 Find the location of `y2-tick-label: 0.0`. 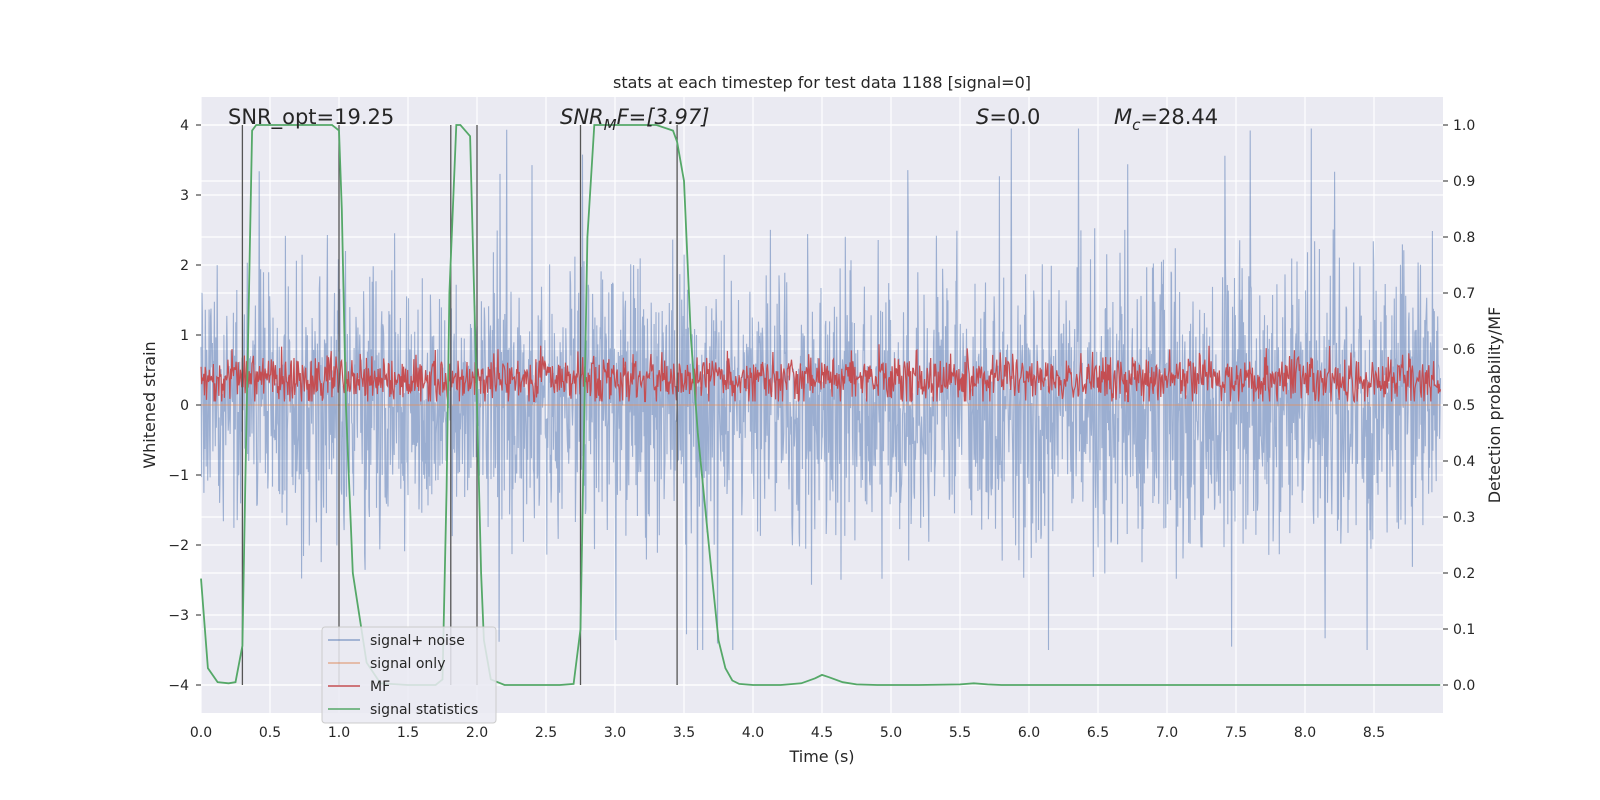

y2-tick-label: 0.0 is located at coordinates (1464, 686).